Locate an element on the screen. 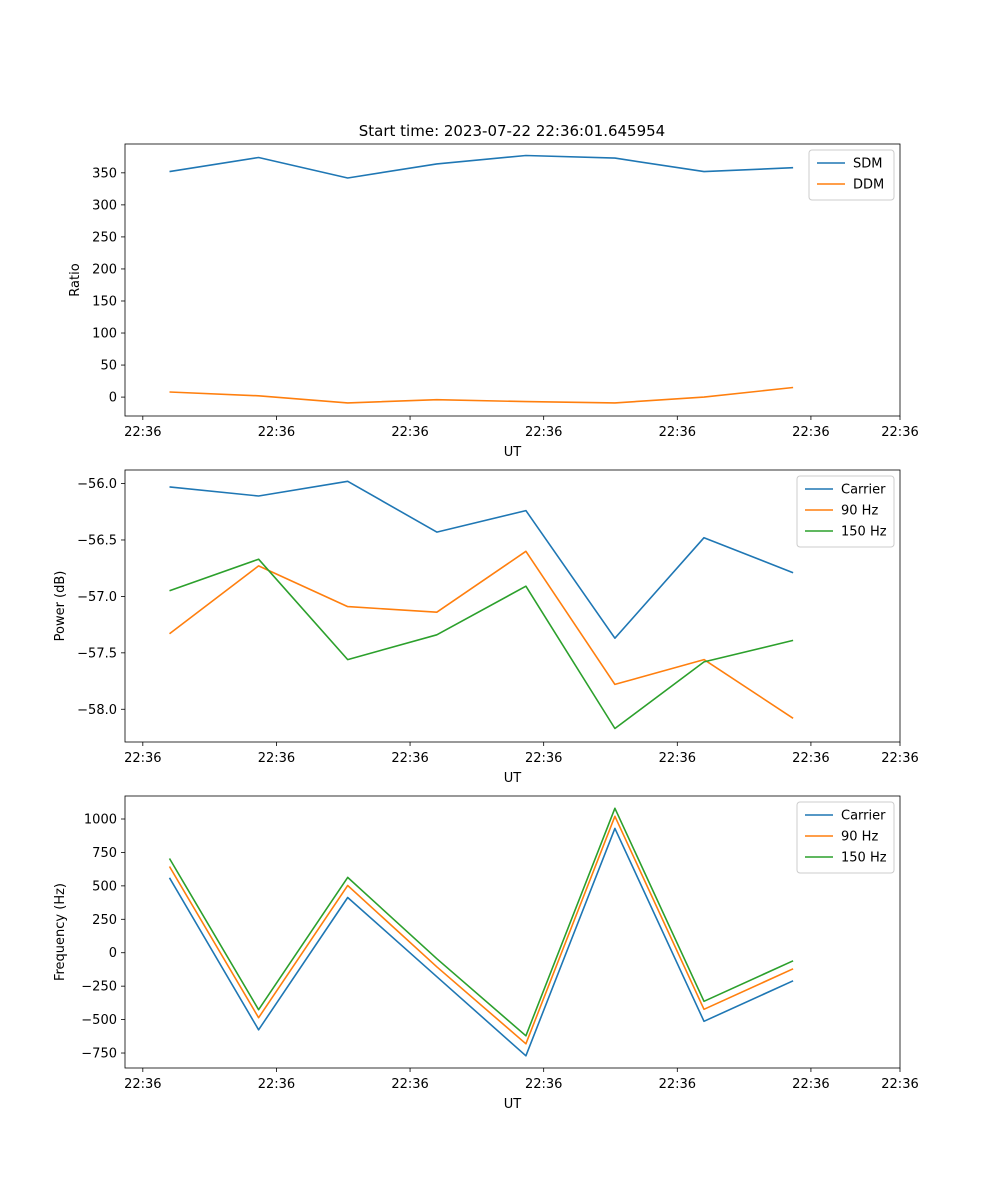 This screenshot has width=1000, height=1204. y-tick-label: −56.5 is located at coordinates (97, 540).